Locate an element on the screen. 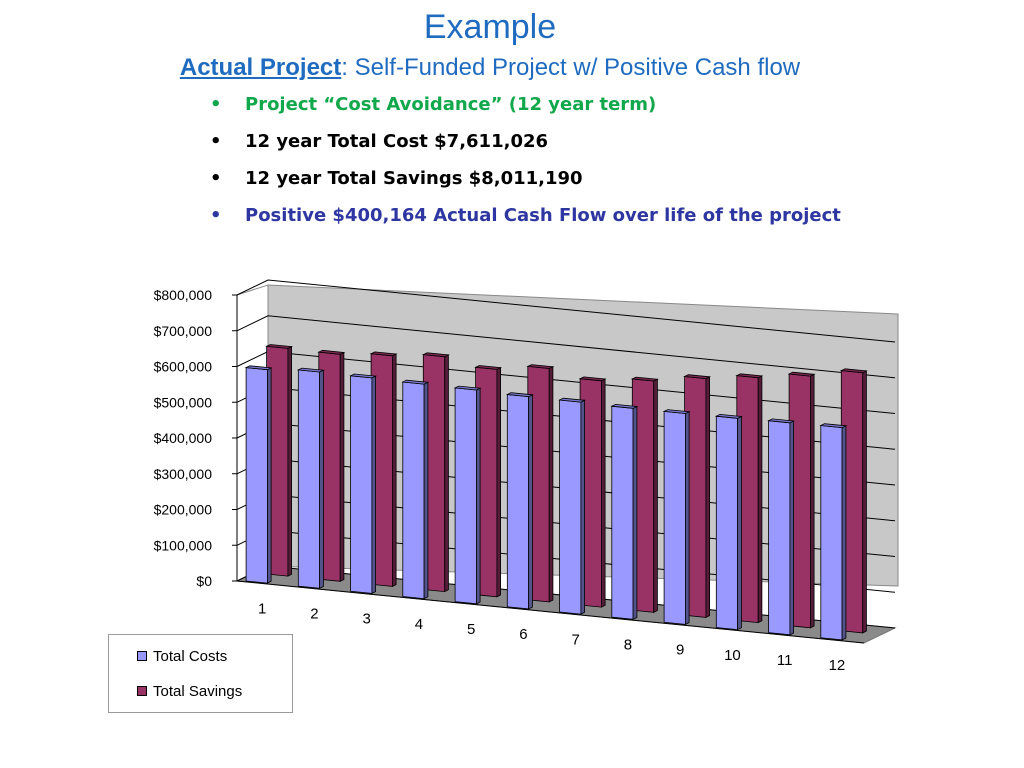  x-tick-label: 1 is located at coordinates (262, 608).